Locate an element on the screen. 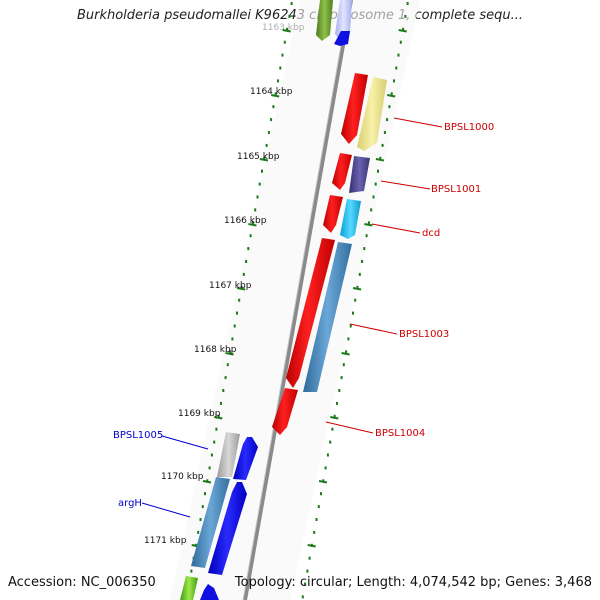  accession-text: Accession: NC_006350 is located at coordinates (82, 582).